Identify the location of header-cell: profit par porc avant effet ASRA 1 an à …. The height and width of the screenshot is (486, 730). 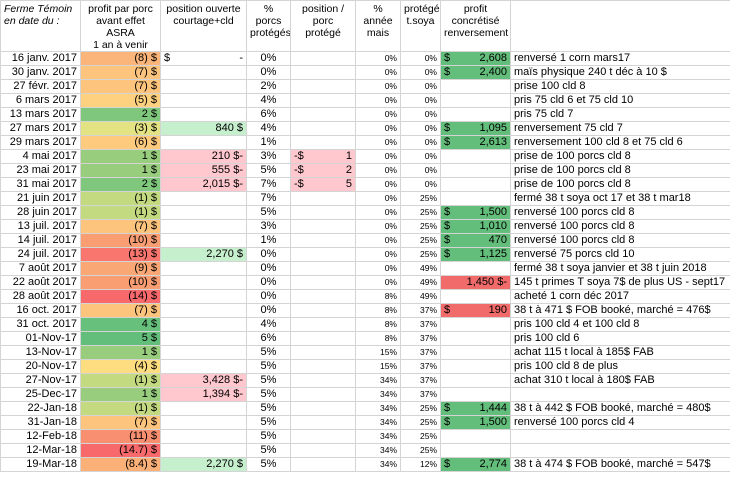
(120, 26).